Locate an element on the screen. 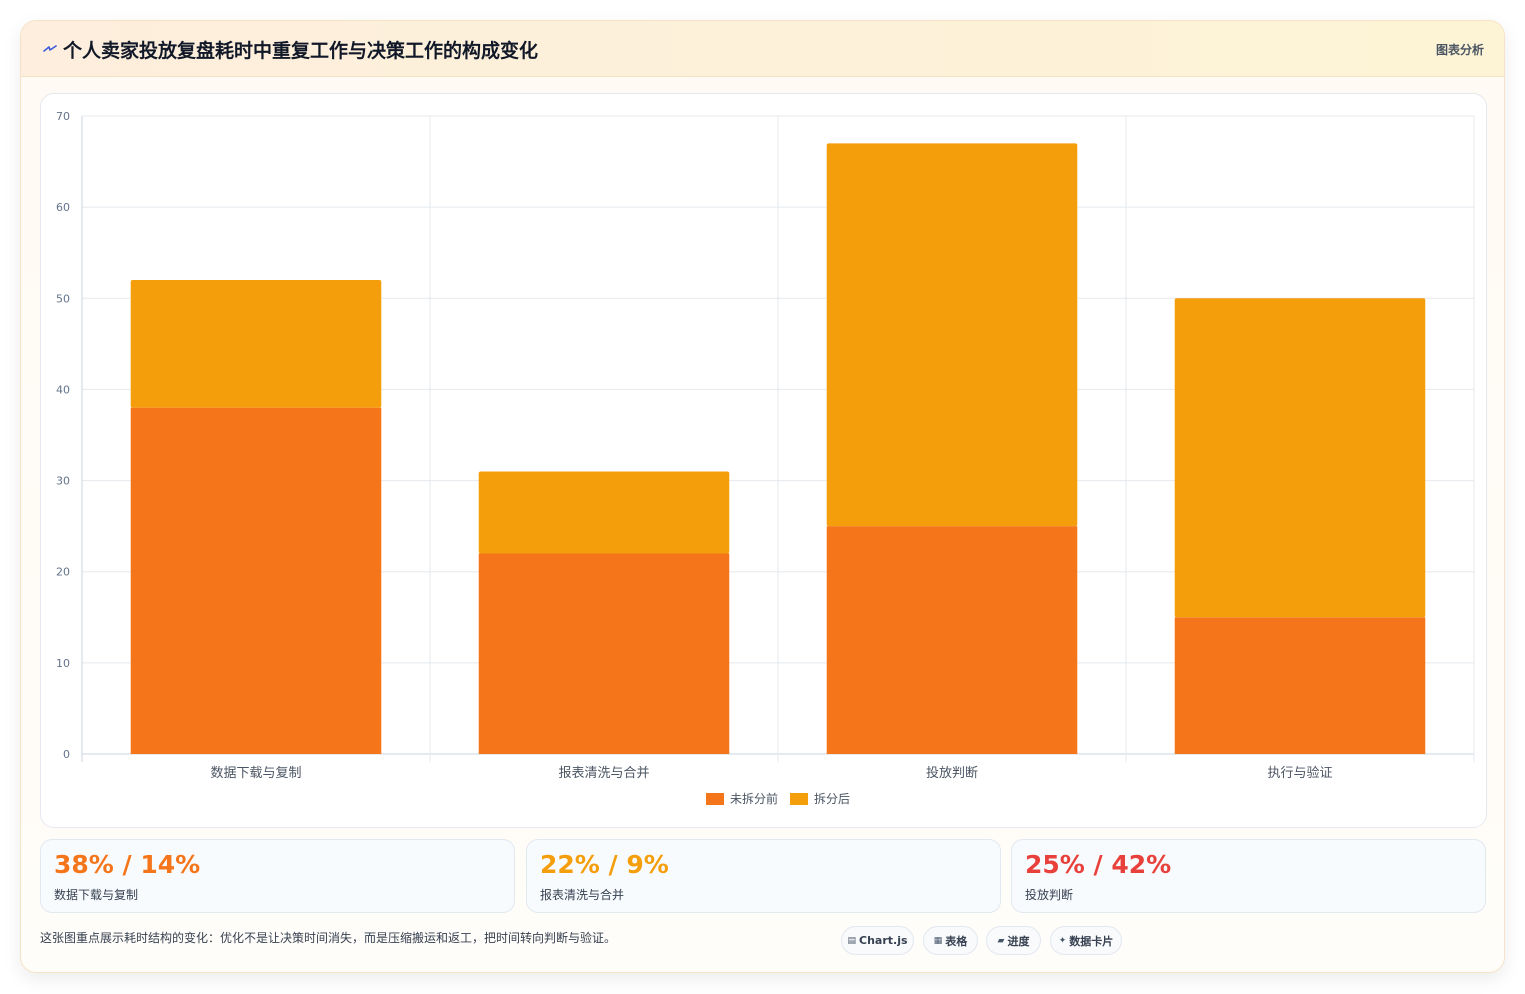 This screenshot has height=994, width=1525. lightning-icon is located at coordinates (50, 48).